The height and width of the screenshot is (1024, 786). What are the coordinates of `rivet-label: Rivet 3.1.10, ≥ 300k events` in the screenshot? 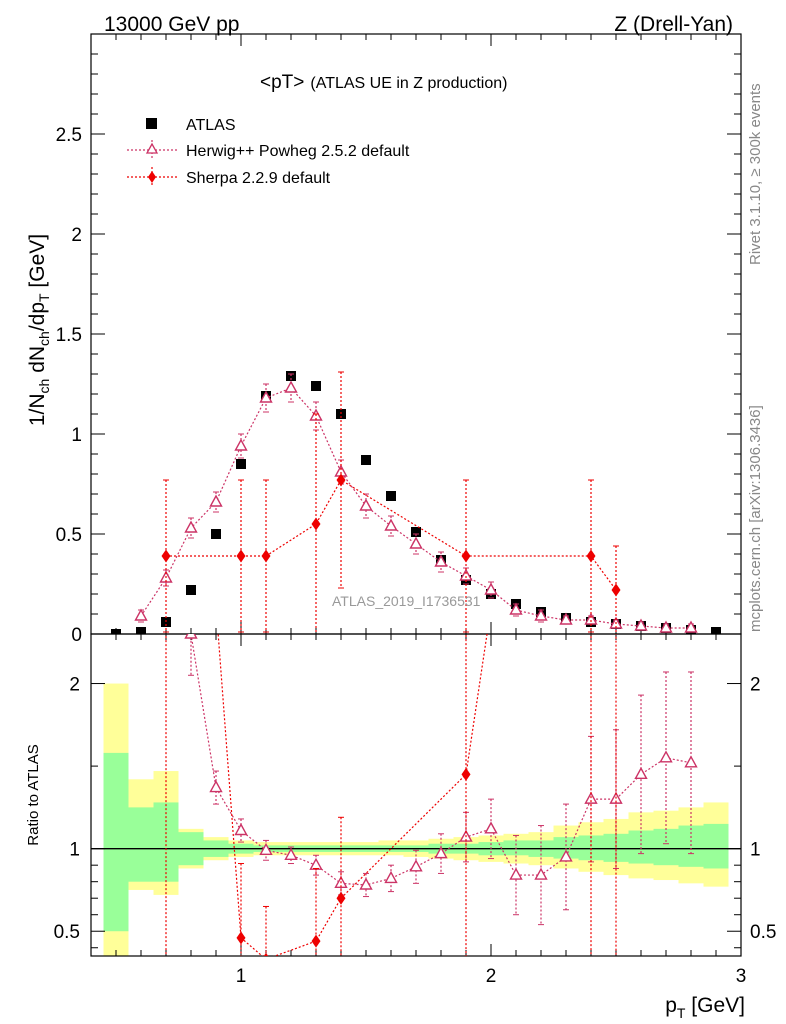 It's located at (755, 174).